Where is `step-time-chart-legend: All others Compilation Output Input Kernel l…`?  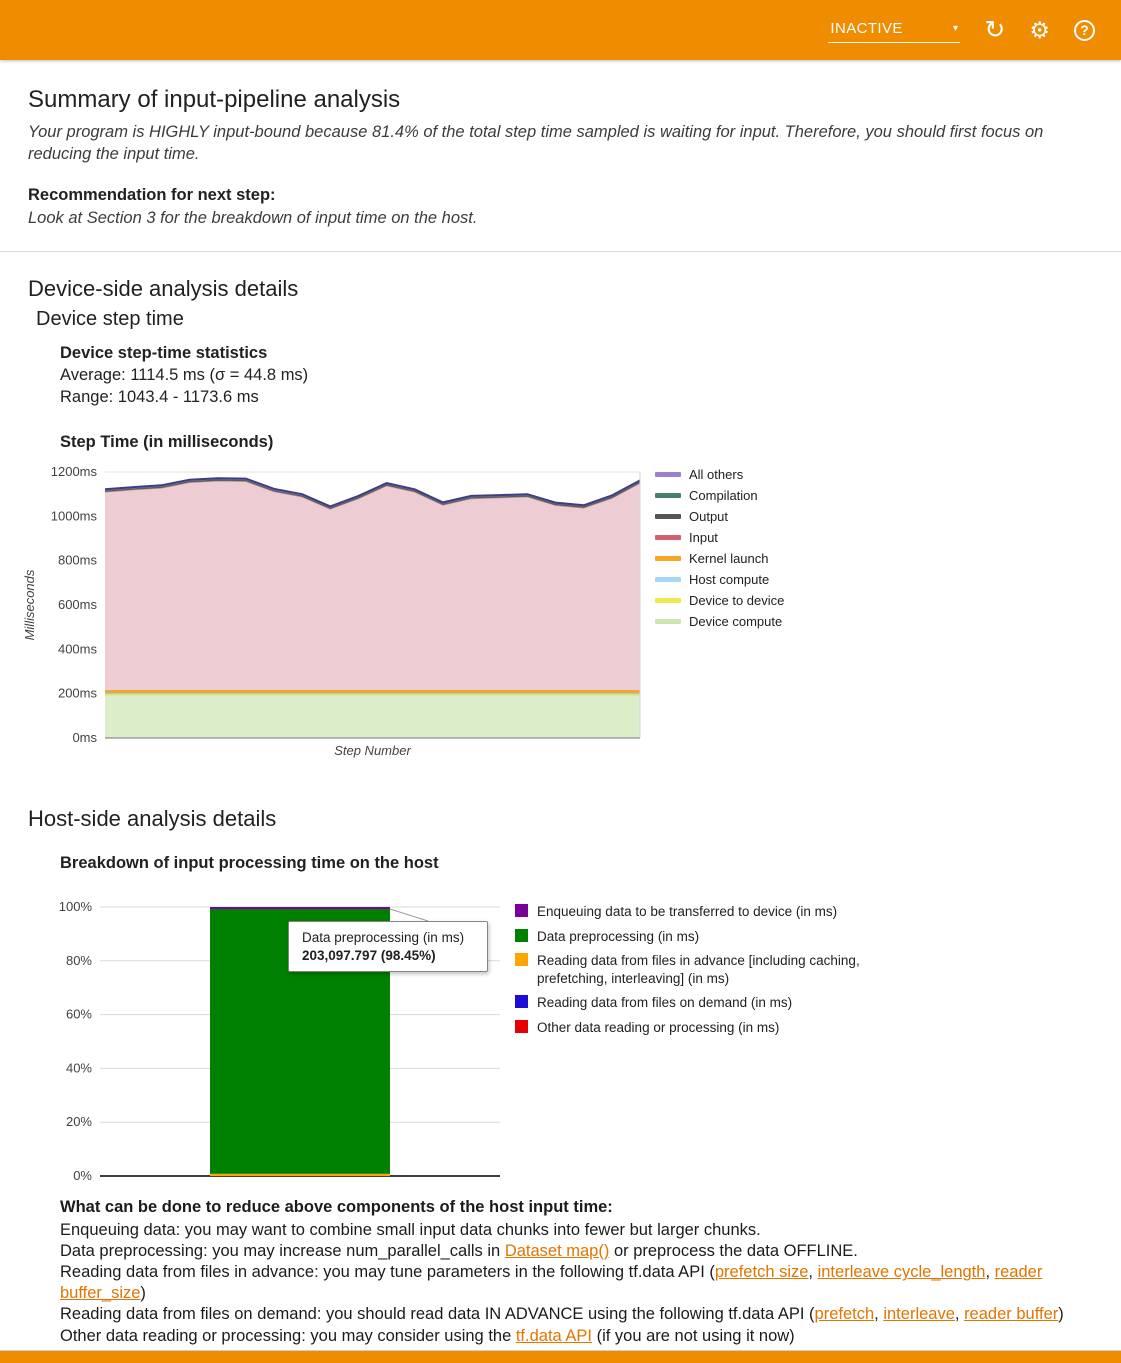 step-time-chart-legend: All others Compilation Output Input Kernel l… is located at coordinates (719, 548).